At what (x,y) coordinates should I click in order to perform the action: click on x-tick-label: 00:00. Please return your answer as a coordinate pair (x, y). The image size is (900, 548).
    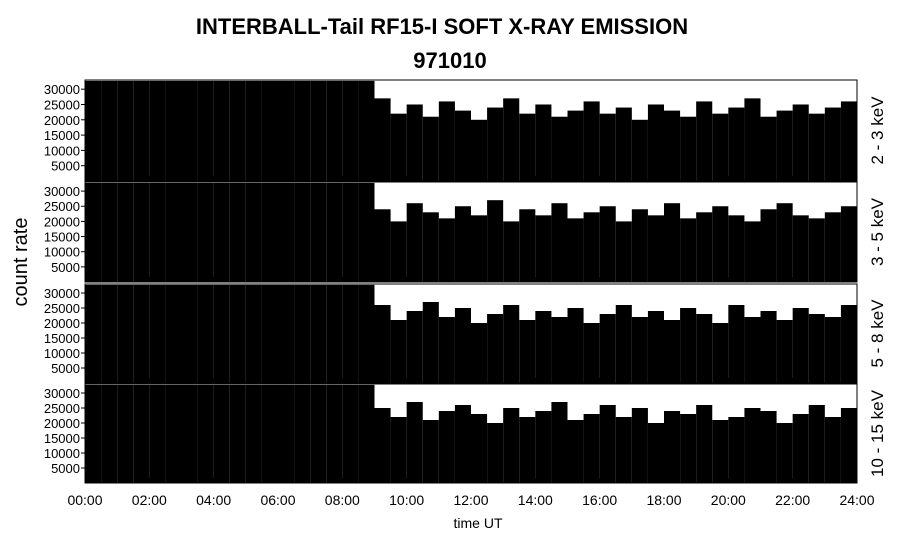
    Looking at the image, I should click on (84, 500).